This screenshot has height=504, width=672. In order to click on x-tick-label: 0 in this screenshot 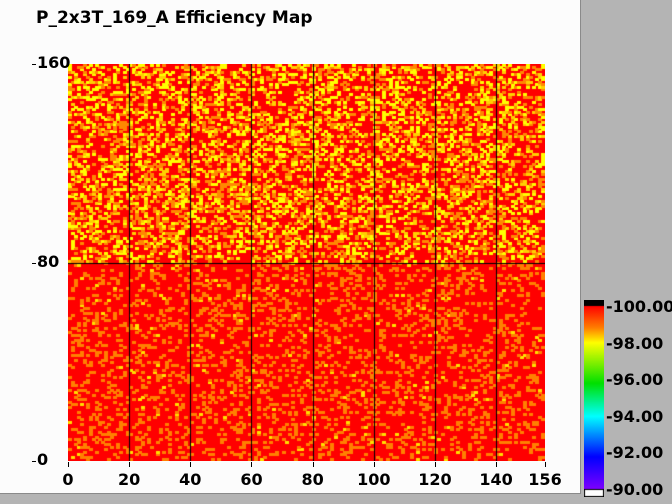, I will do `click(68, 479)`.